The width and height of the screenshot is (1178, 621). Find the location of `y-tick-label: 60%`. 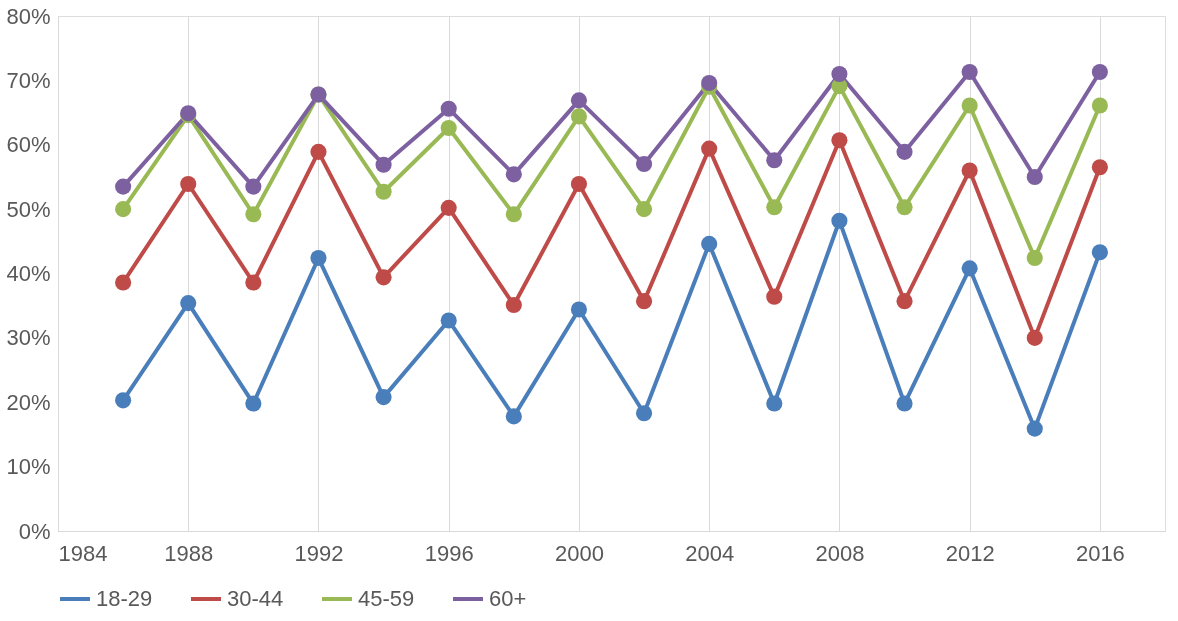

y-tick-label: 60% is located at coordinates (28, 145).